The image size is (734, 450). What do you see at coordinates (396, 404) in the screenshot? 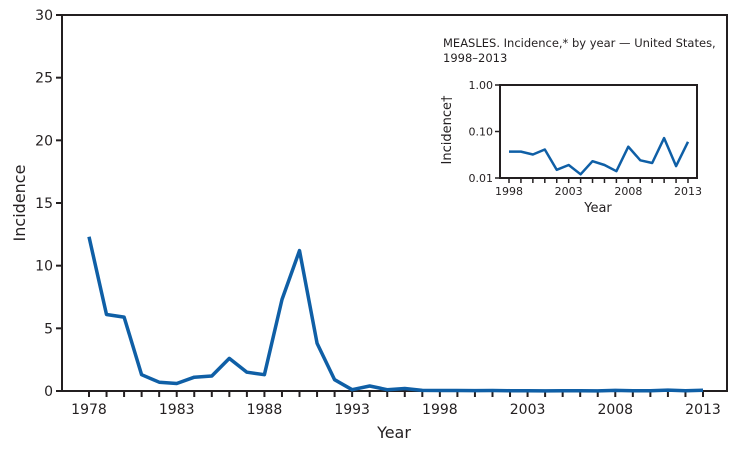
I see `main-x-axis: 1978 1983 1988 1993 1998 2003 2008 2013` at bounding box center [396, 404].